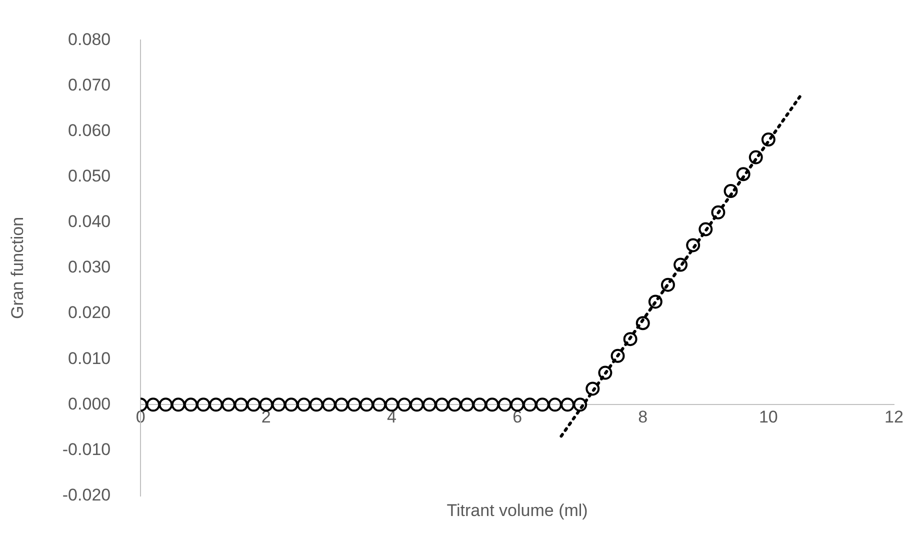  What do you see at coordinates (89, 130) in the screenshot?
I see `y-tick-label: 0.060` at bounding box center [89, 130].